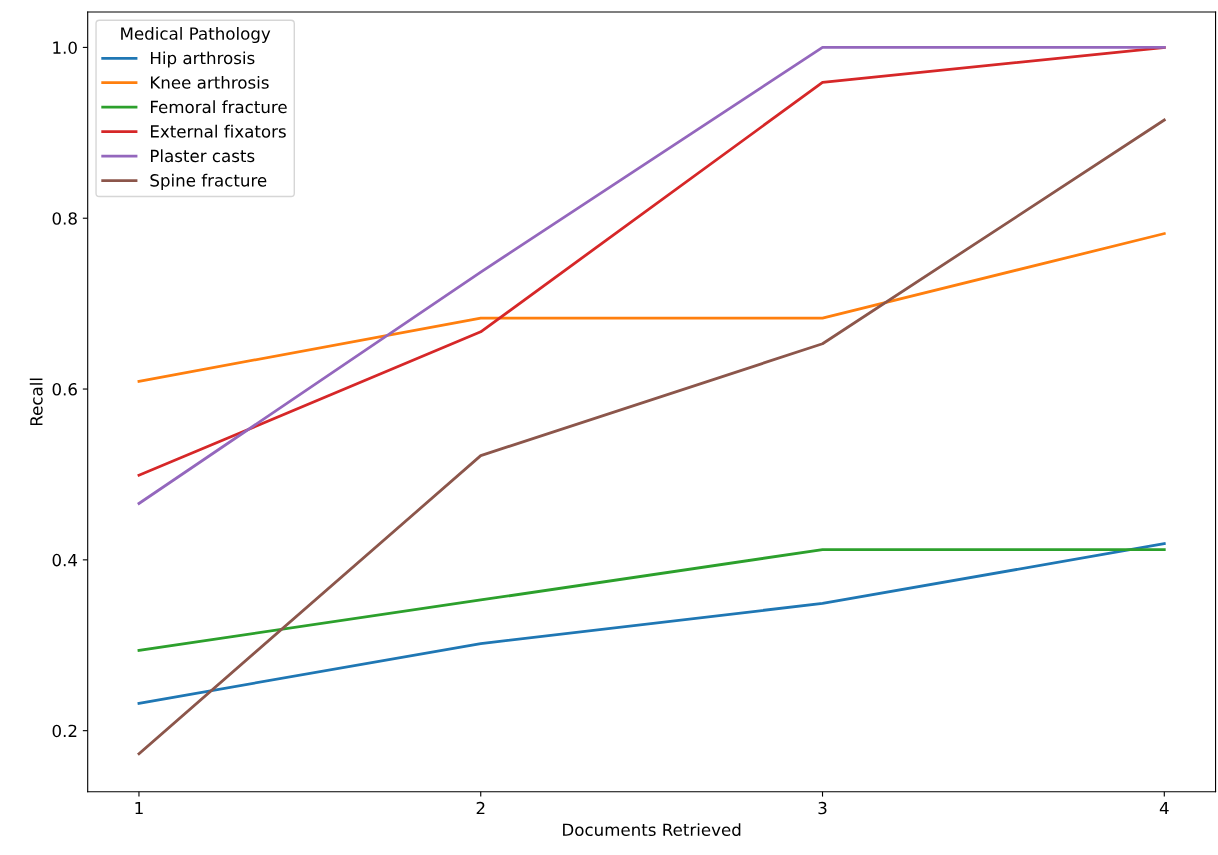  I want to click on legend-label: Hip arthrosis, so click(203, 59).